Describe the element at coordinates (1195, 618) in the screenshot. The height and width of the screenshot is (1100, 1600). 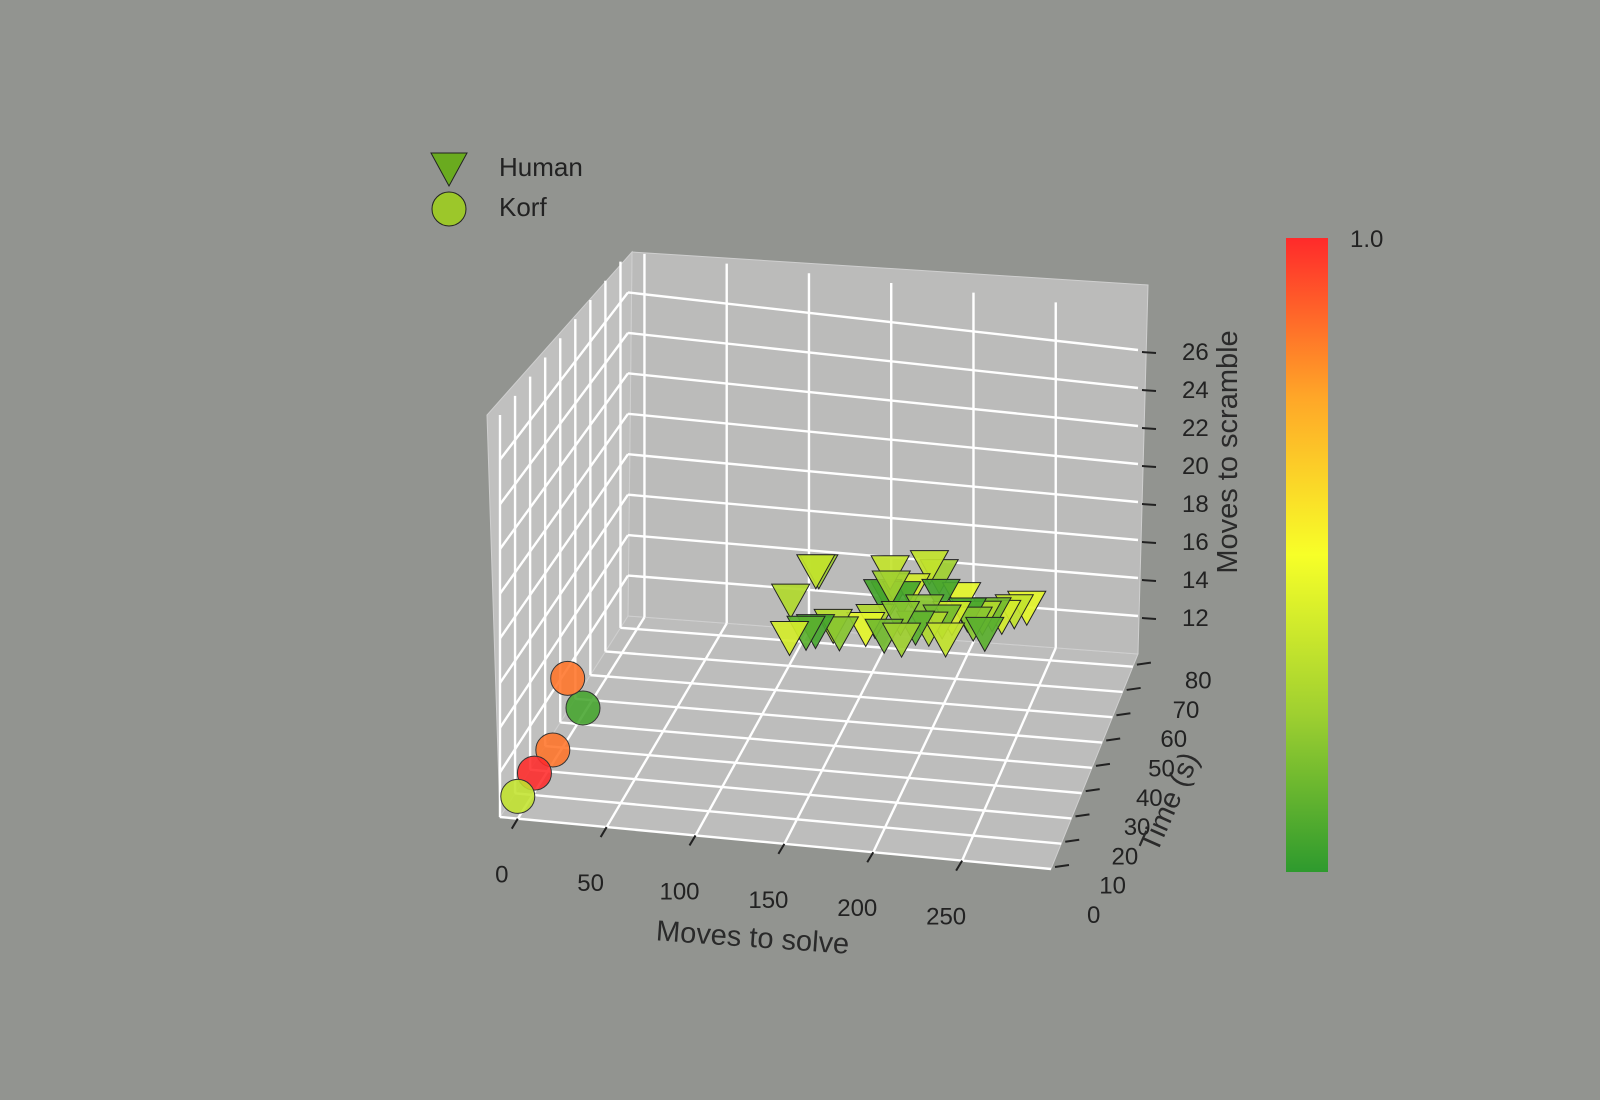
I see `z-tick-label-0: 12` at that location.